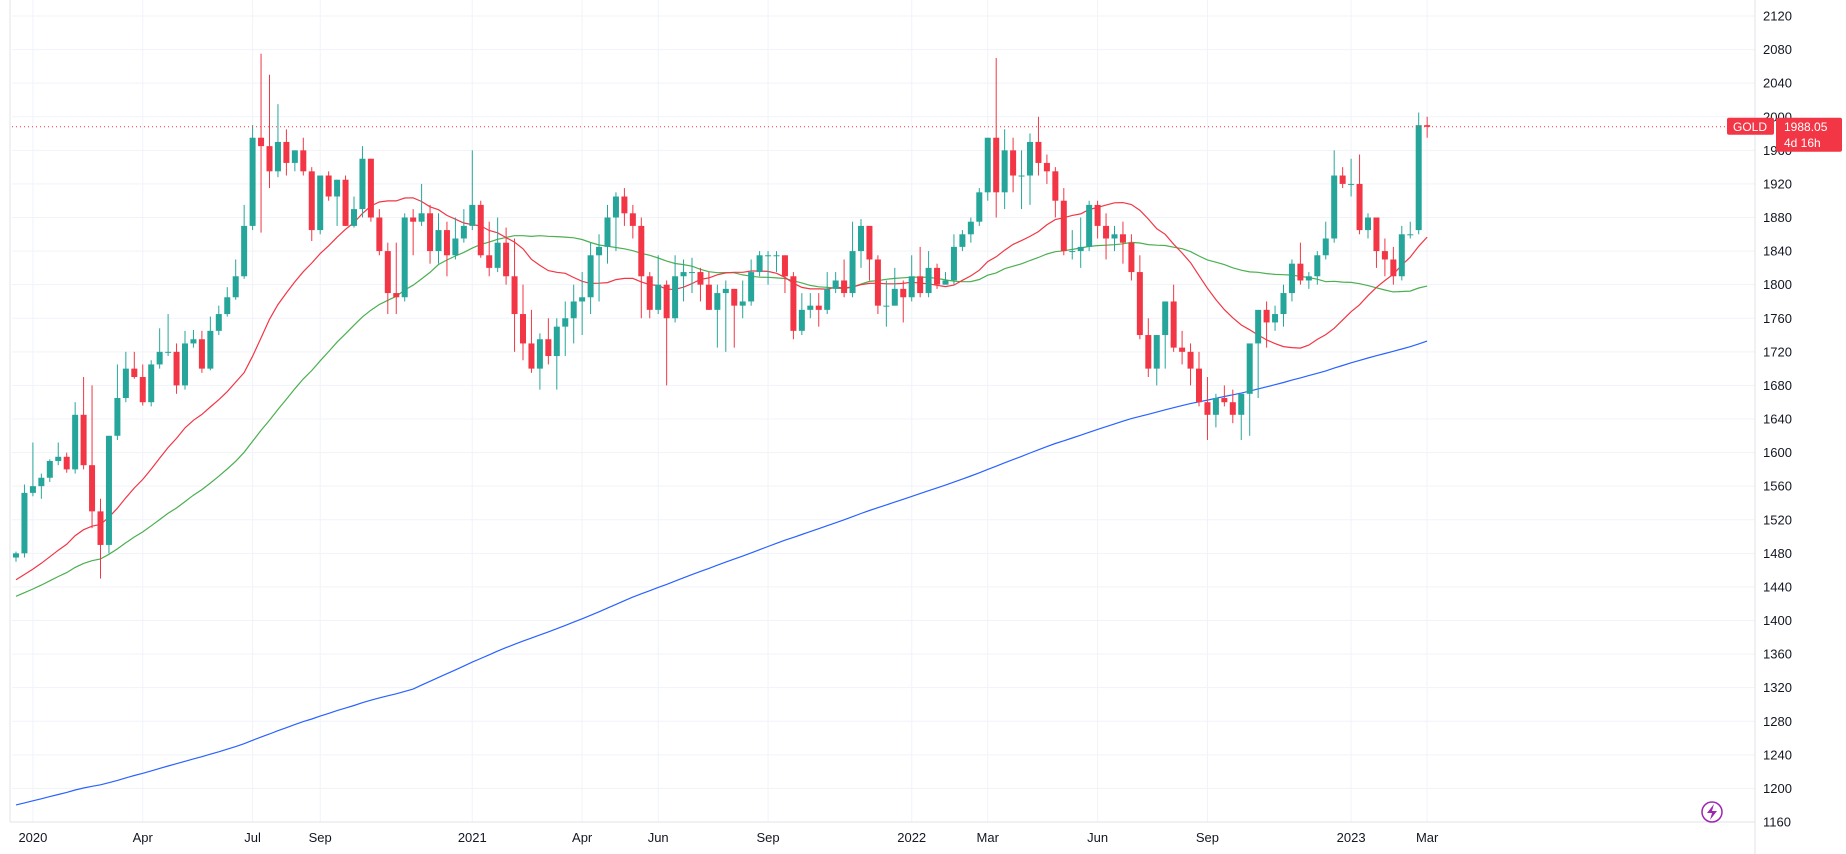 The width and height of the screenshot is (1846, 854). I want to click on price-tick-label: 1920, so click(1777, 183).